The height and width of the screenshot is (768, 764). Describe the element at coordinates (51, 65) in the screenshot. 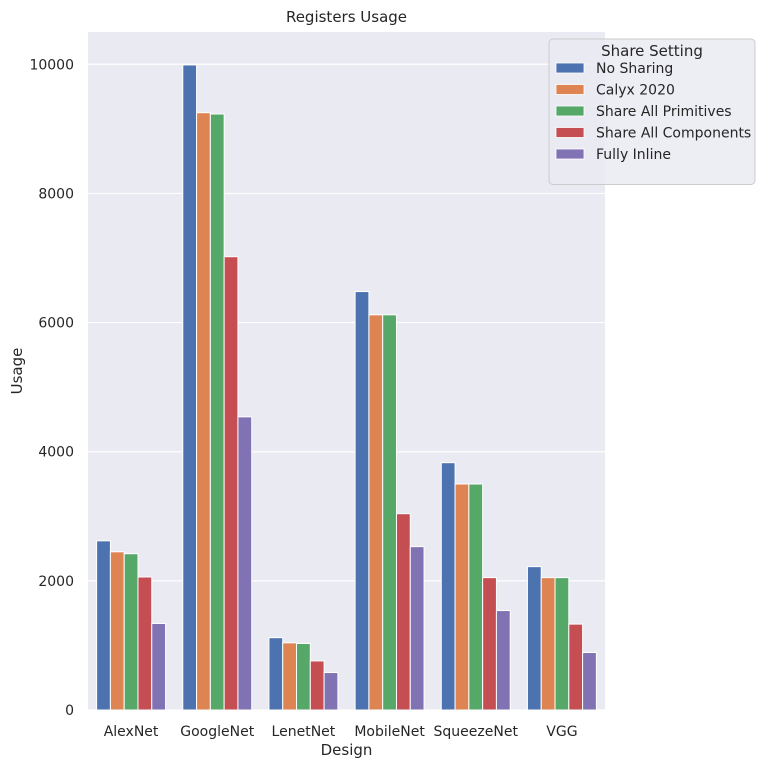

I see `y-tick-label: 10000` at that location.